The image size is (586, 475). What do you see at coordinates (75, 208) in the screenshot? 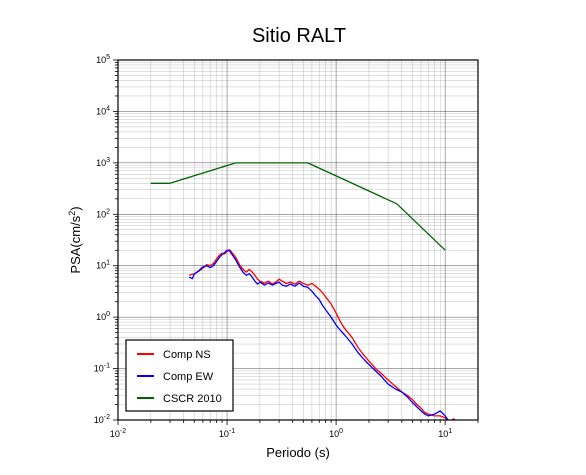
I see `y-axis-label-suffix: )` at bounding box center [75, 208].